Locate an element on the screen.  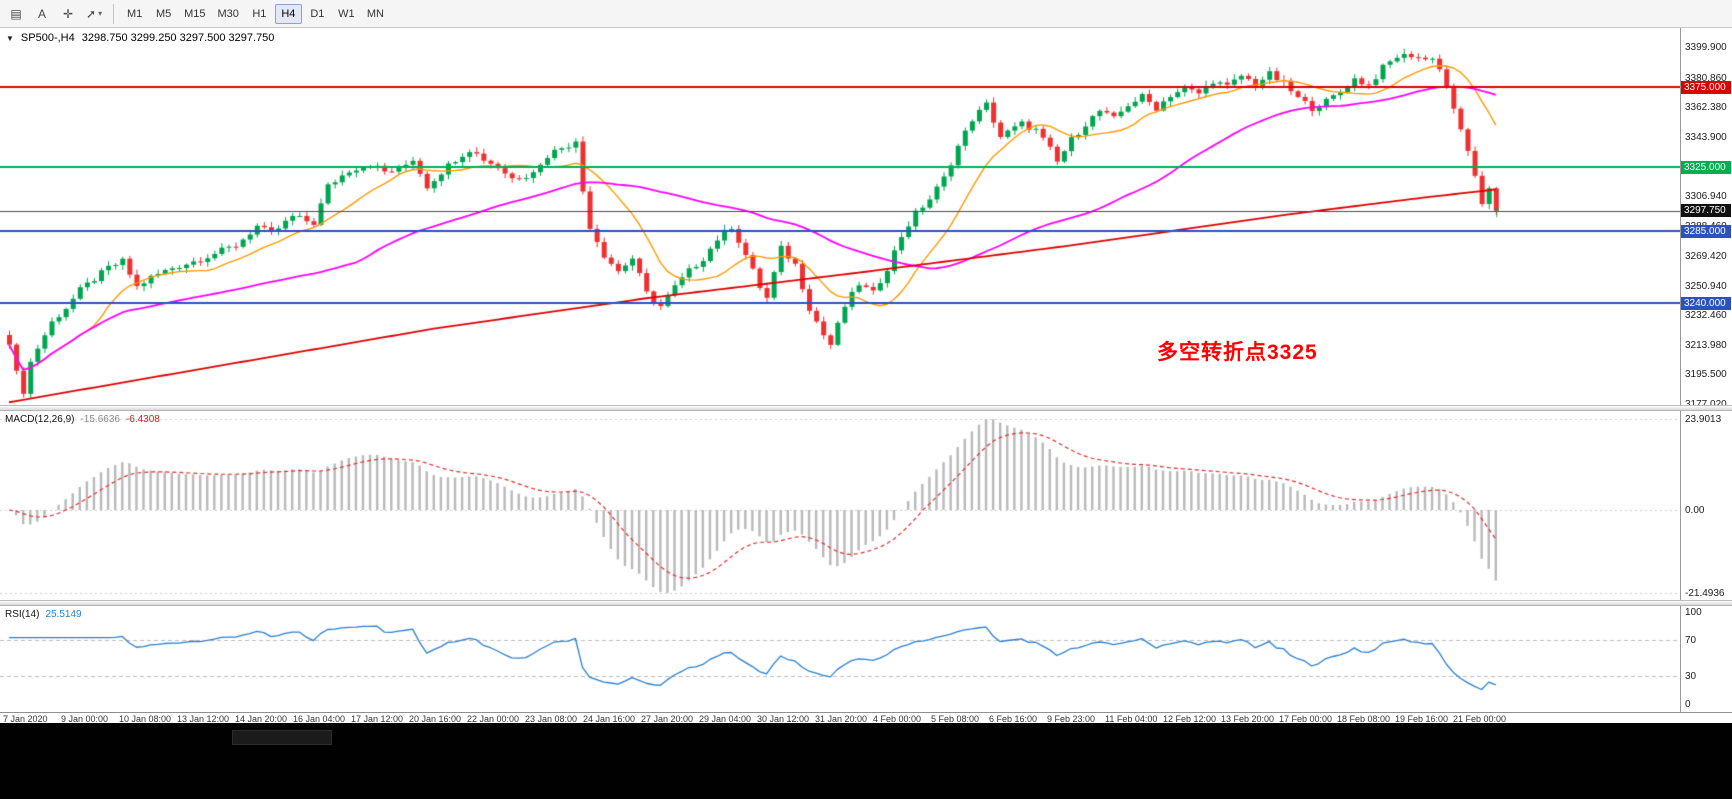
time-axis-label: 4 Feb 00:00 is located at coordinates (897, 719).